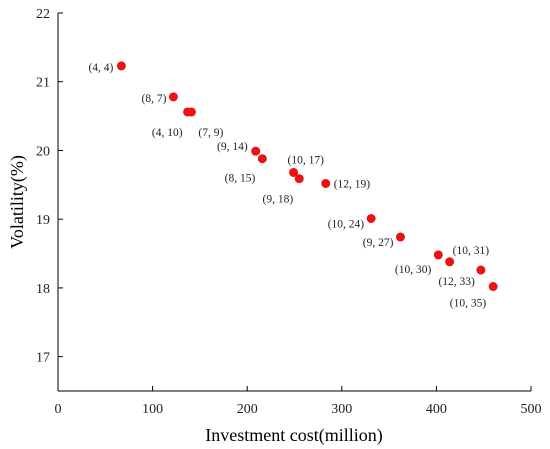  I want to click on y-tick-label: 18, so click(43, 289).